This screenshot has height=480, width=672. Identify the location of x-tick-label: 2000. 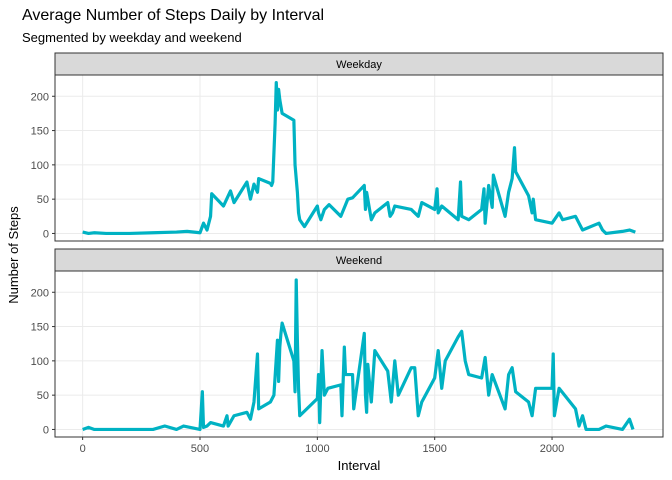
(552, 449).